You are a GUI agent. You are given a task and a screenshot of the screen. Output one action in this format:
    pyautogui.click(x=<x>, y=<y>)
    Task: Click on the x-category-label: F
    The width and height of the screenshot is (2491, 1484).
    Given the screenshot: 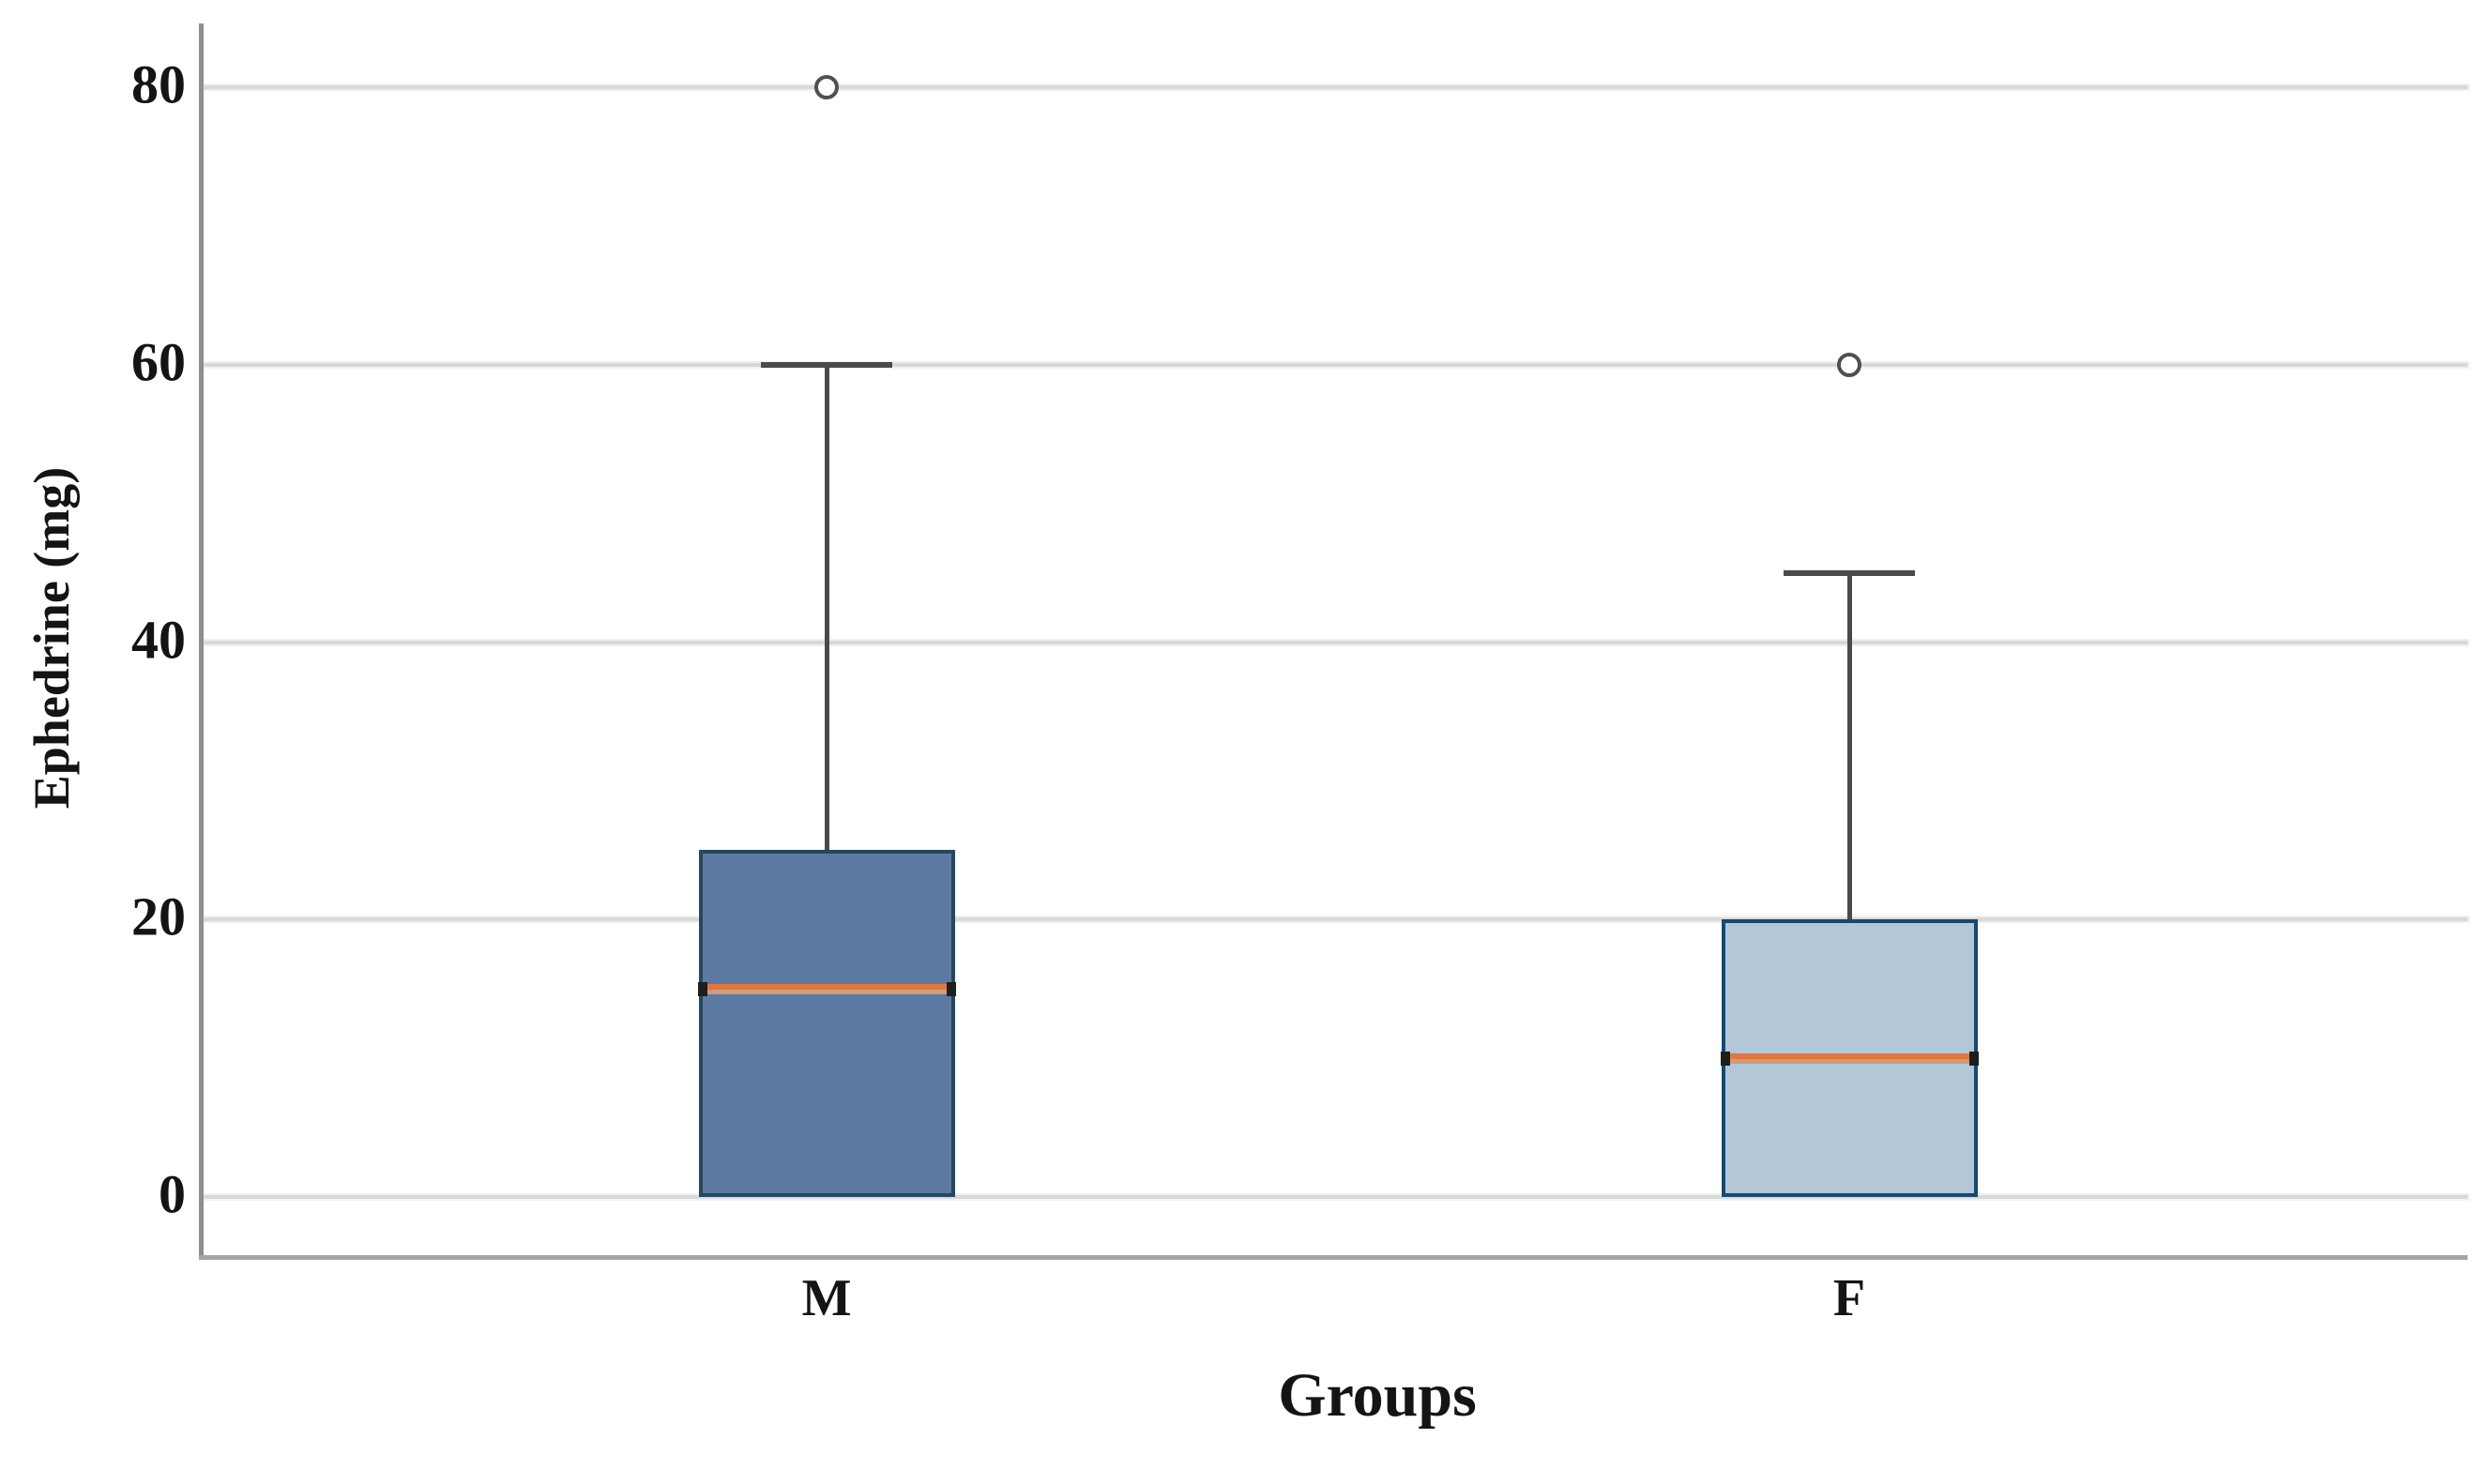 What is the action you would take?
    pyautogui.click(x=1849, y=1298)
    